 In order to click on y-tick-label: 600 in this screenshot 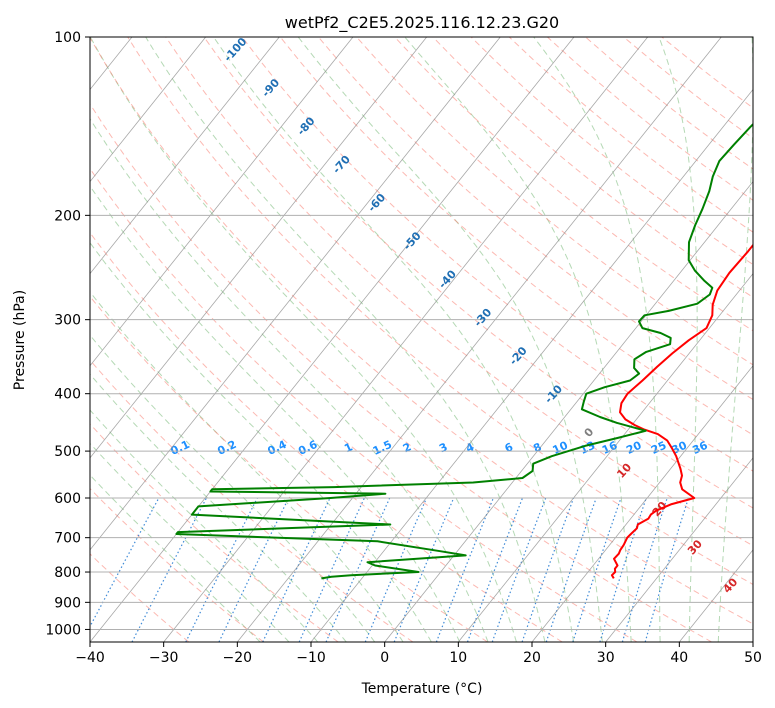, I will do `click(67, 499)`.